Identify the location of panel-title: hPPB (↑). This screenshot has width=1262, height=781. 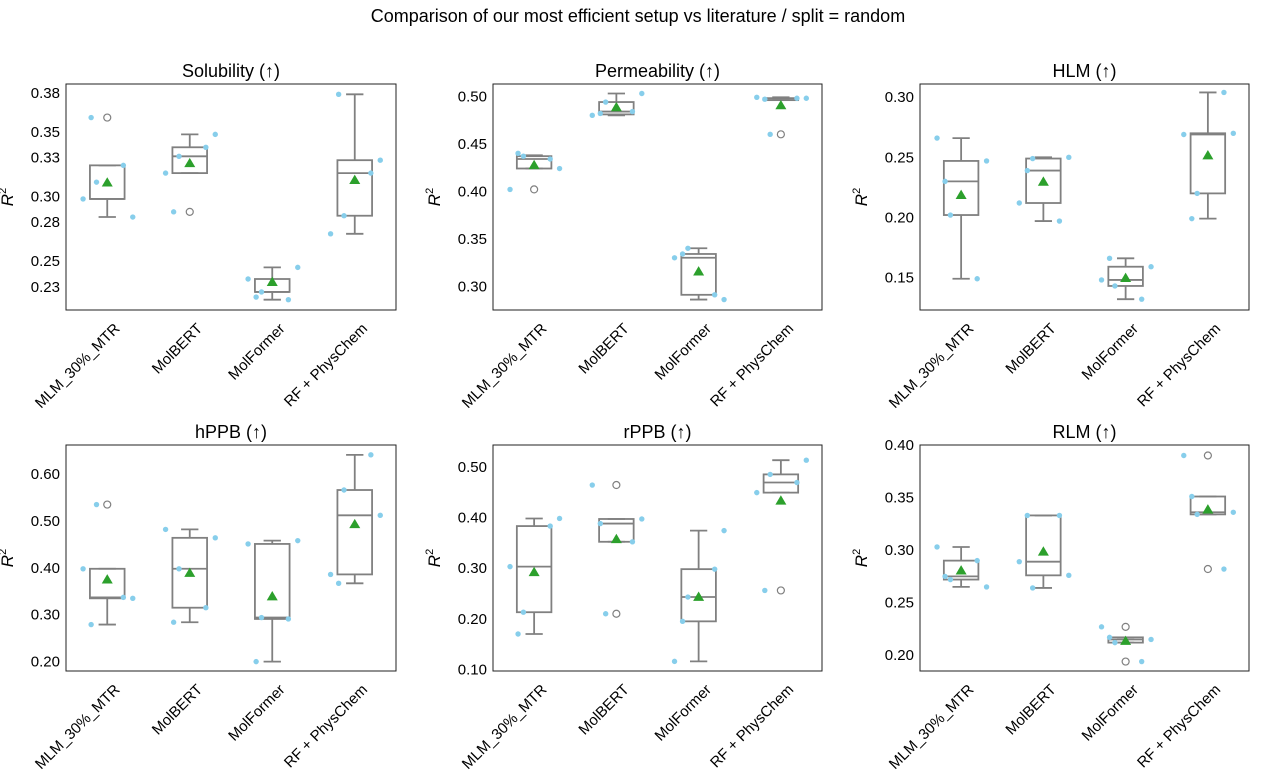
(231, 432).